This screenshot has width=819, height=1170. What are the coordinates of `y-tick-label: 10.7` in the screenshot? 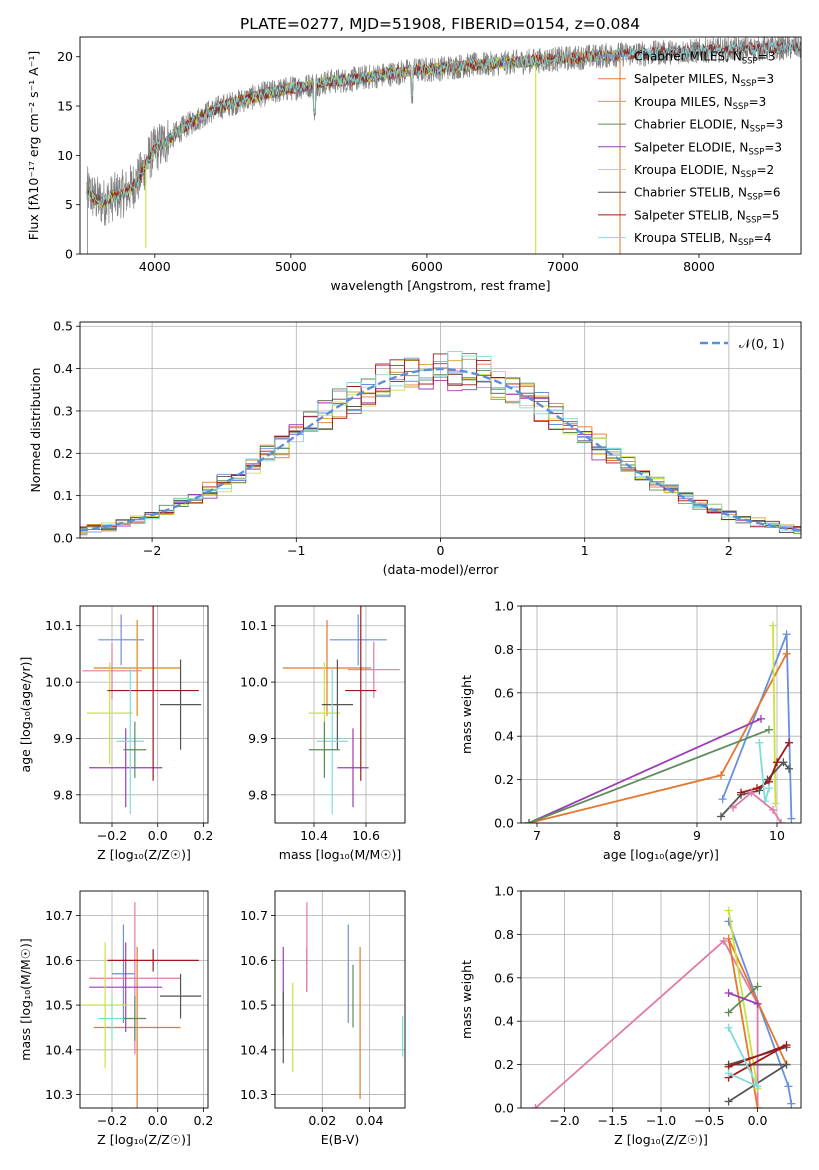 It's located at (59, 915).